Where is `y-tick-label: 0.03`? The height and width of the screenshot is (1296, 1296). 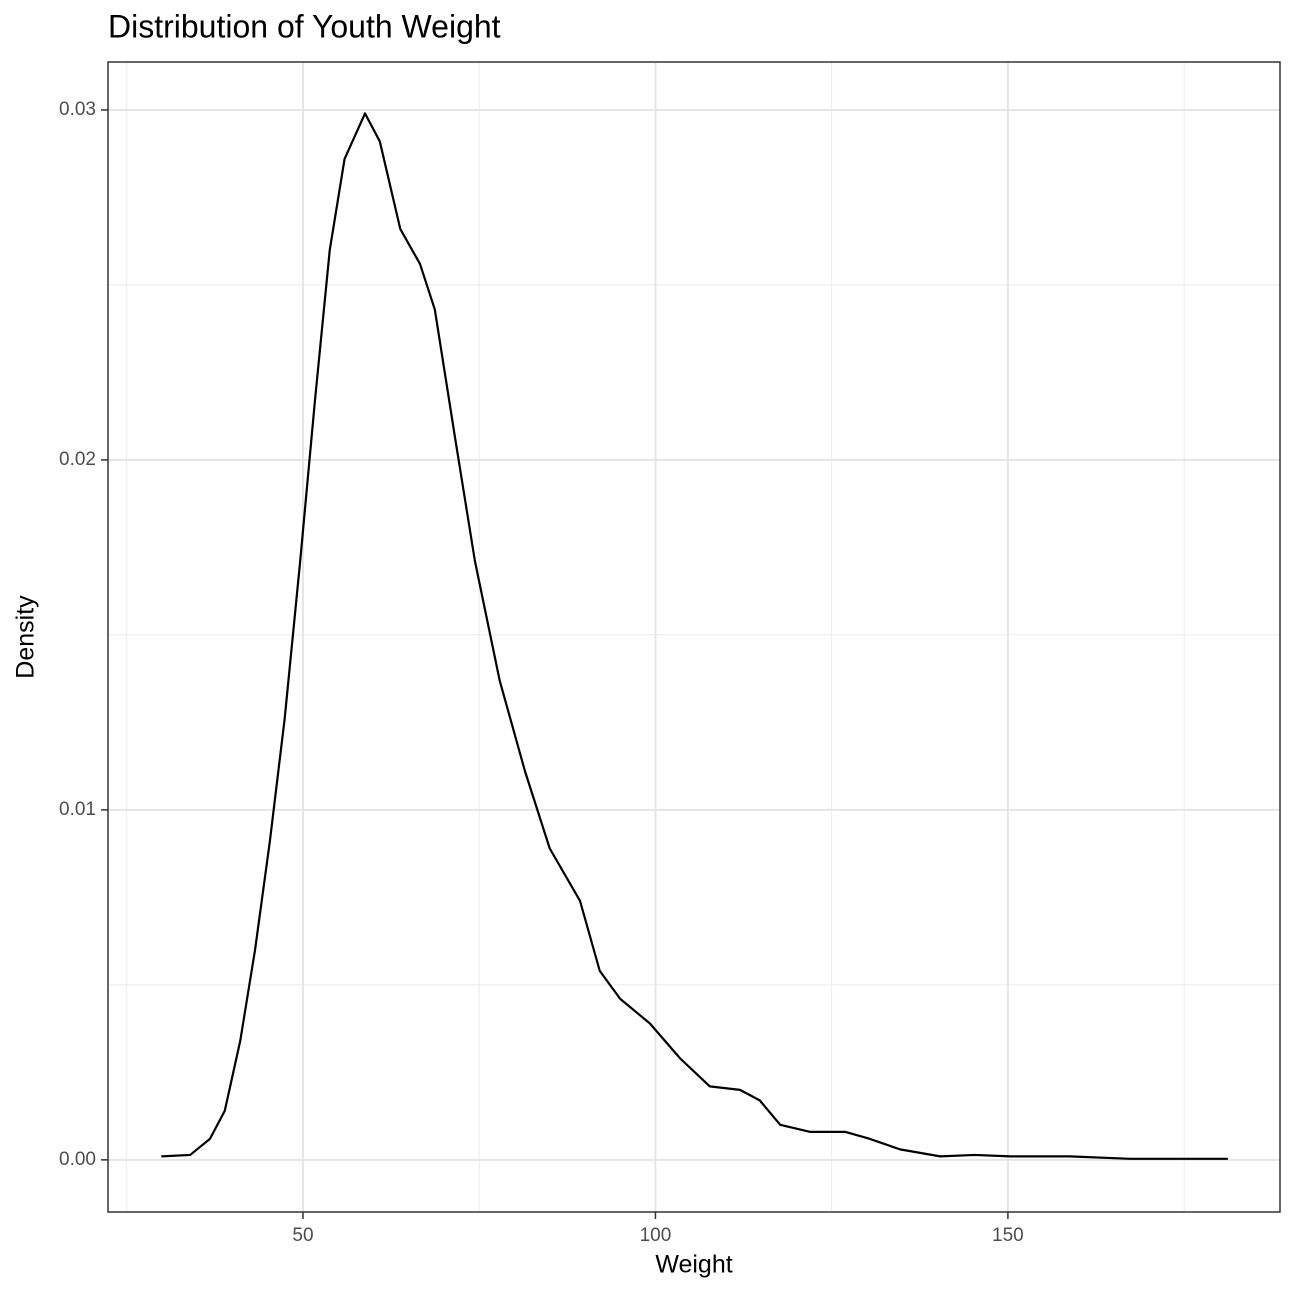 y-tick-label: 0.03 is located at coordinates (77, 109).